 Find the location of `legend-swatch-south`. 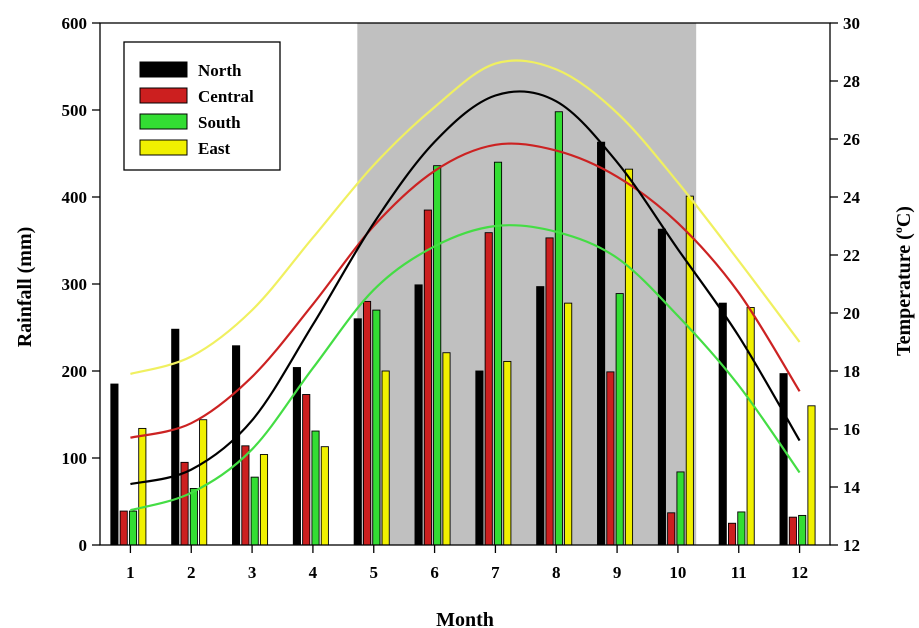

legend-swatch-south is located at coordinates (163, 121).